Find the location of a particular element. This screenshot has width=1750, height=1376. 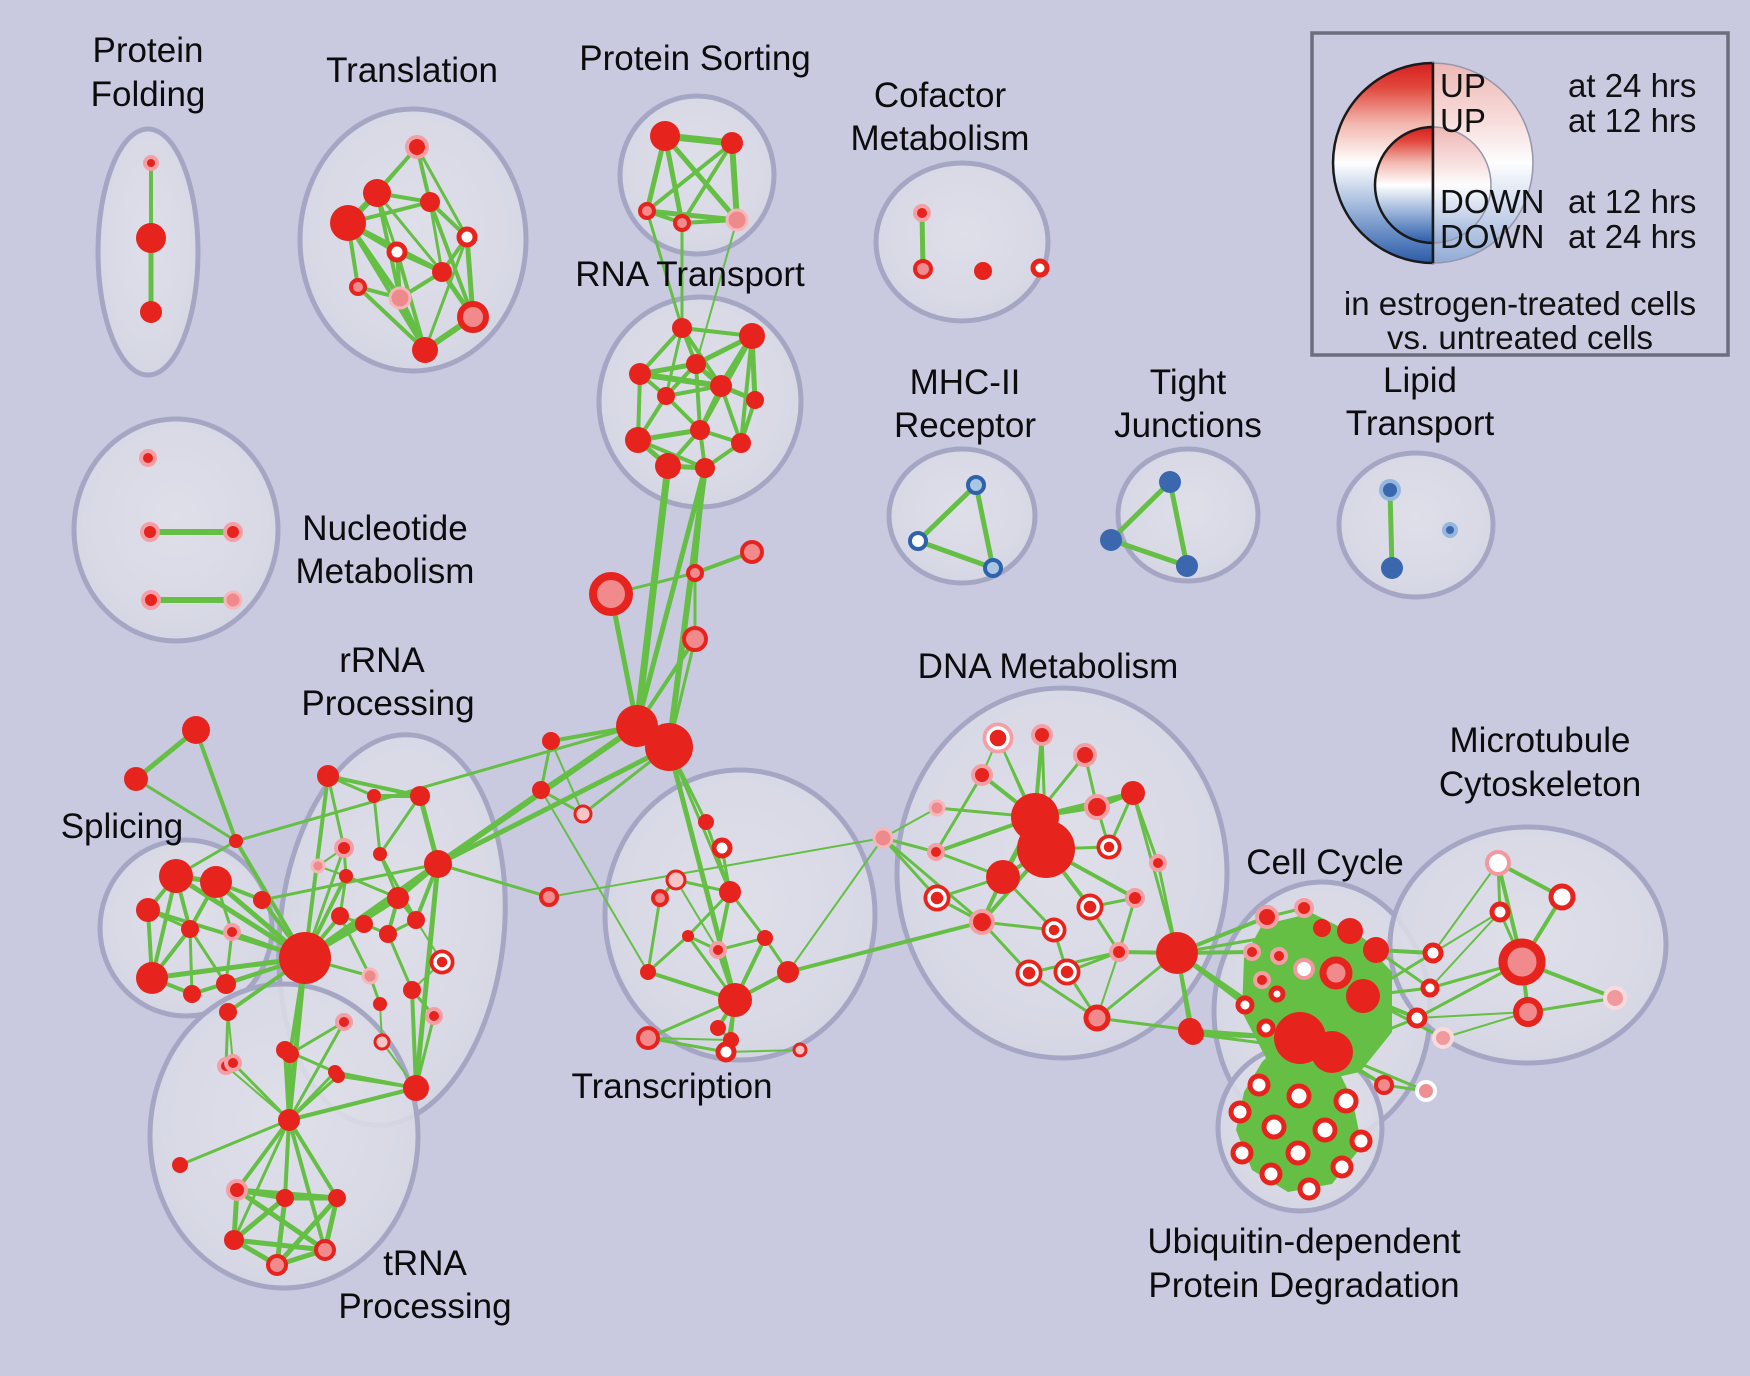

legend-inner-circle-right is located at coordinates (1462, 185).